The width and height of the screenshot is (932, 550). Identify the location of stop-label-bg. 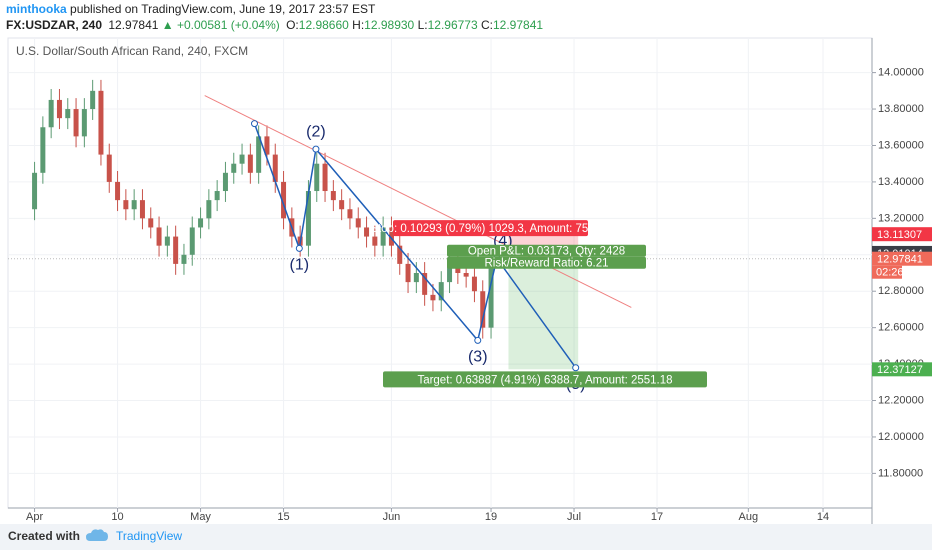
(490, 228).